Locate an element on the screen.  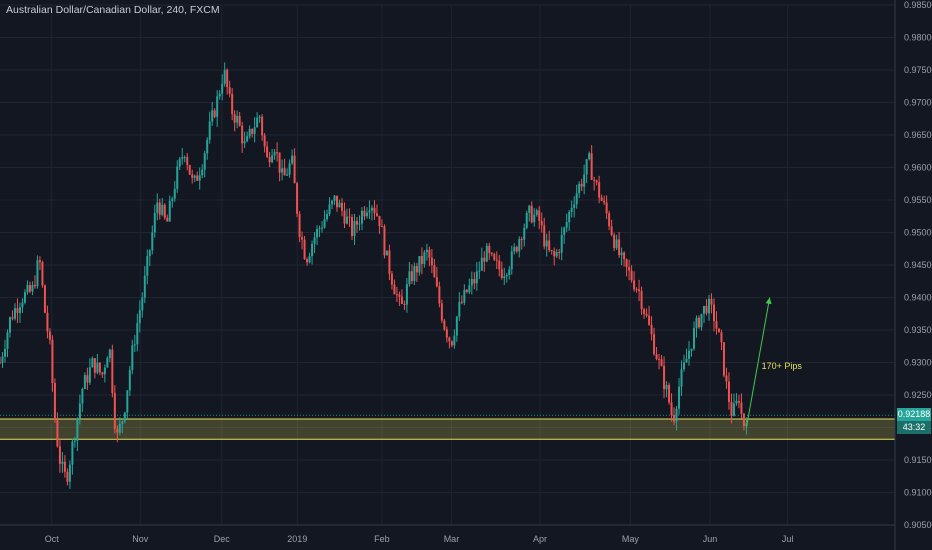
time-tick-label: Mar is located at coordinates (452, 539).